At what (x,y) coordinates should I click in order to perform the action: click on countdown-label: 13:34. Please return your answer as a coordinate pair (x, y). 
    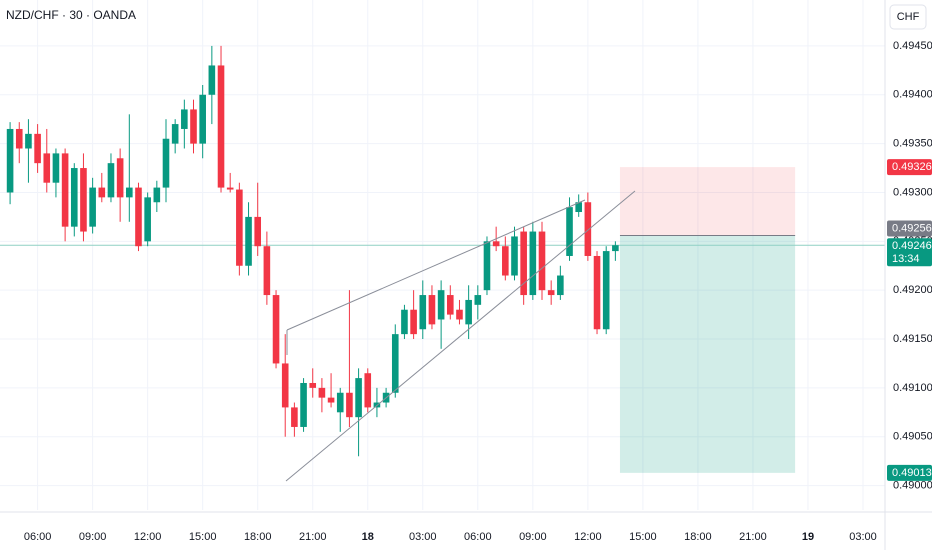
    Looking at the image, I should click on (906, 259).